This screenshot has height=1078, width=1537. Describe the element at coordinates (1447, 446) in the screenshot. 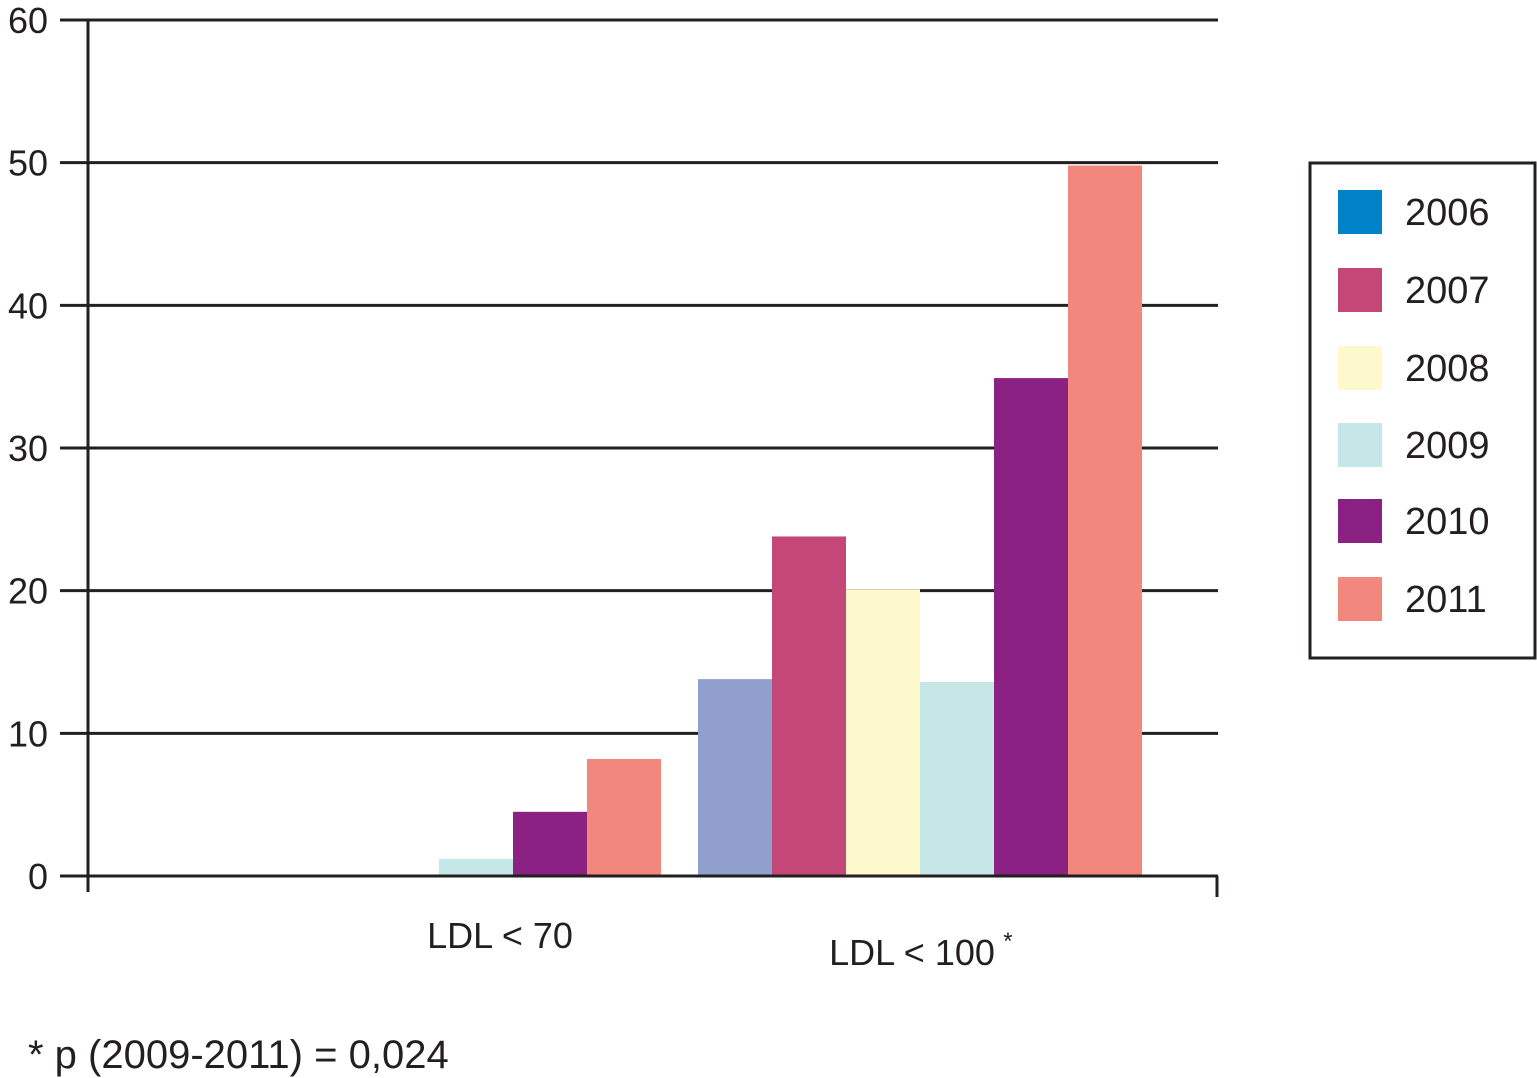

I see `legend-label: 2009` at that location.